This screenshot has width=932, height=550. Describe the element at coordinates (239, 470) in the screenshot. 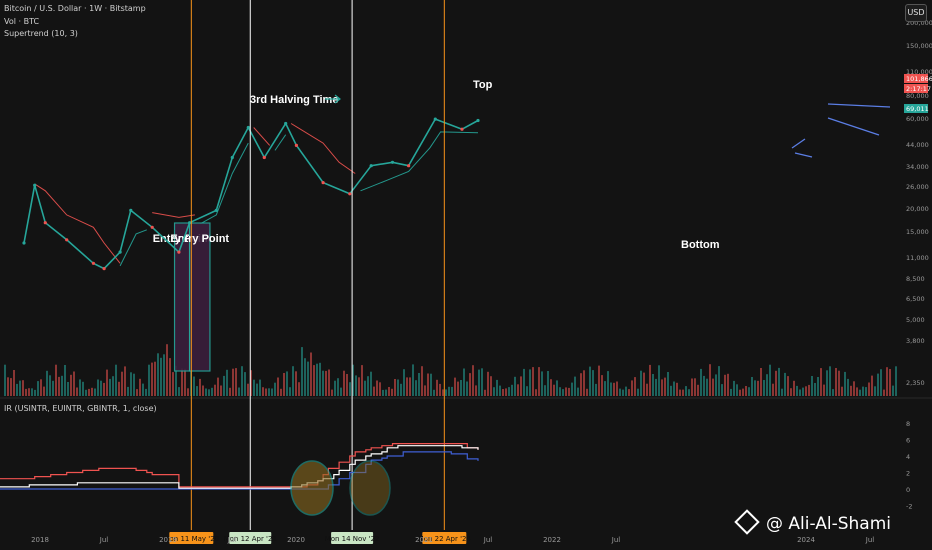

I see `ir-series-euintr` at that location.